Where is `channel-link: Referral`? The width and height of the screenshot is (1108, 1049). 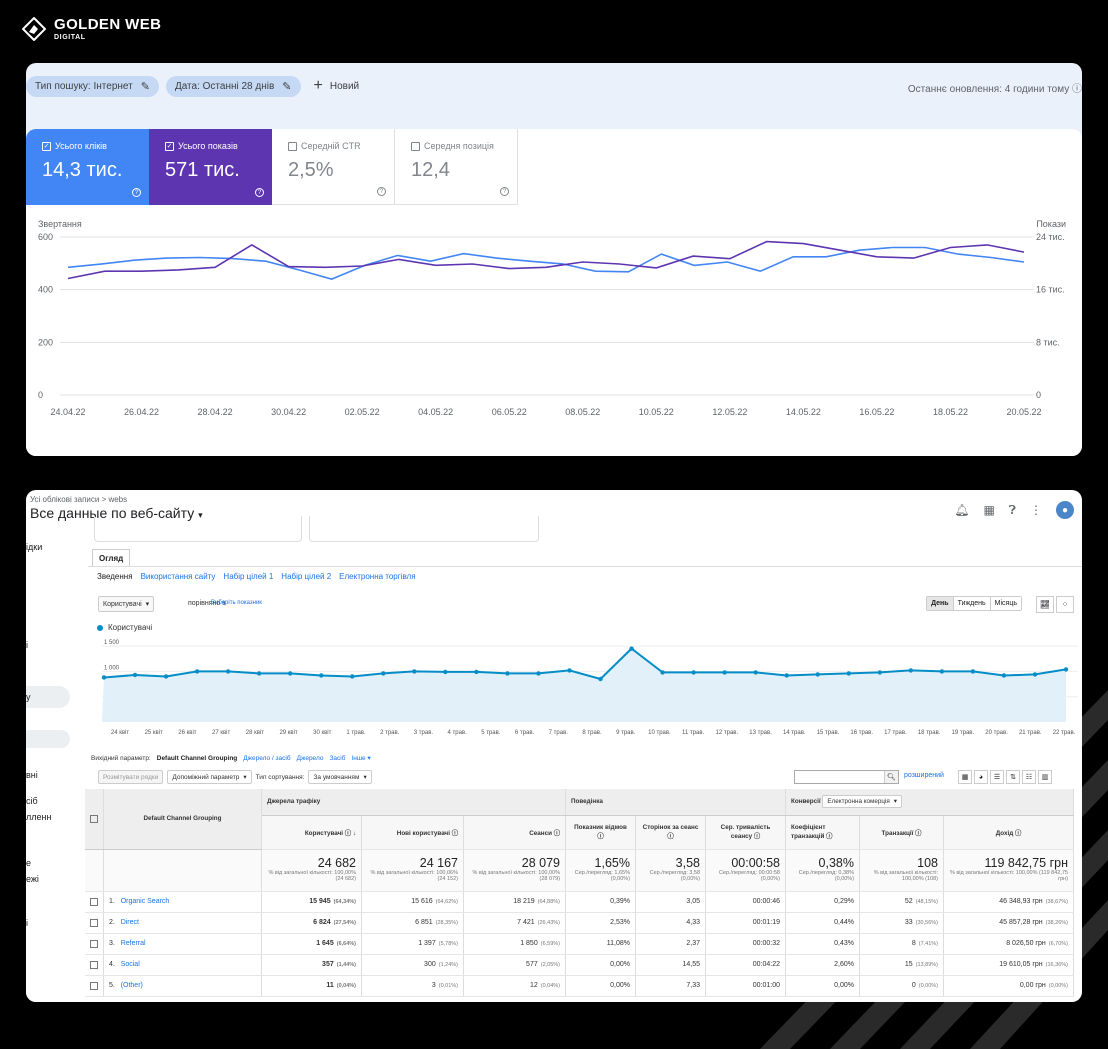 channel-link: Referral is located at coordinates (133, 943).